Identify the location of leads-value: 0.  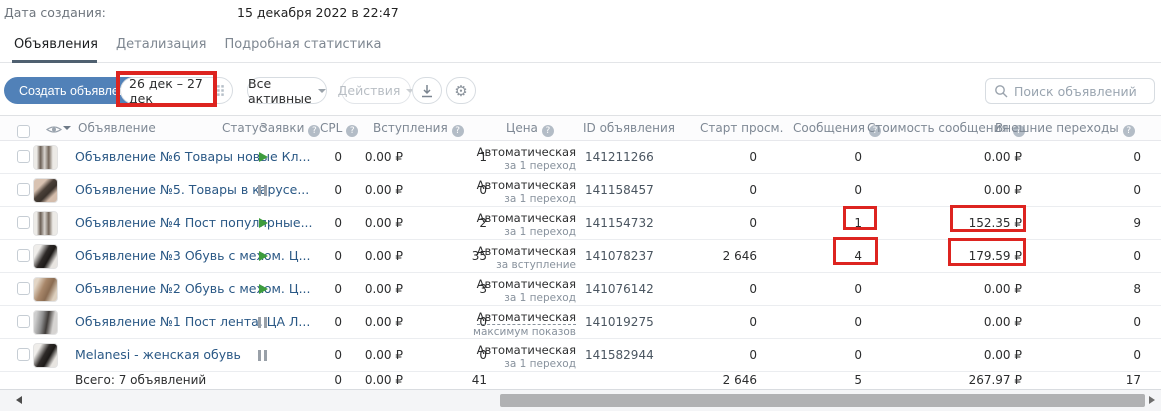
(338, 223).